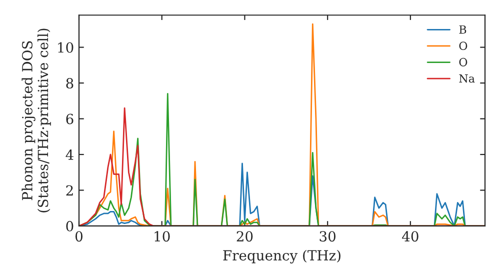 The height and width of the screenshot is (280, 500). I want to click on x-tick-label: 10, so click(162, 236).